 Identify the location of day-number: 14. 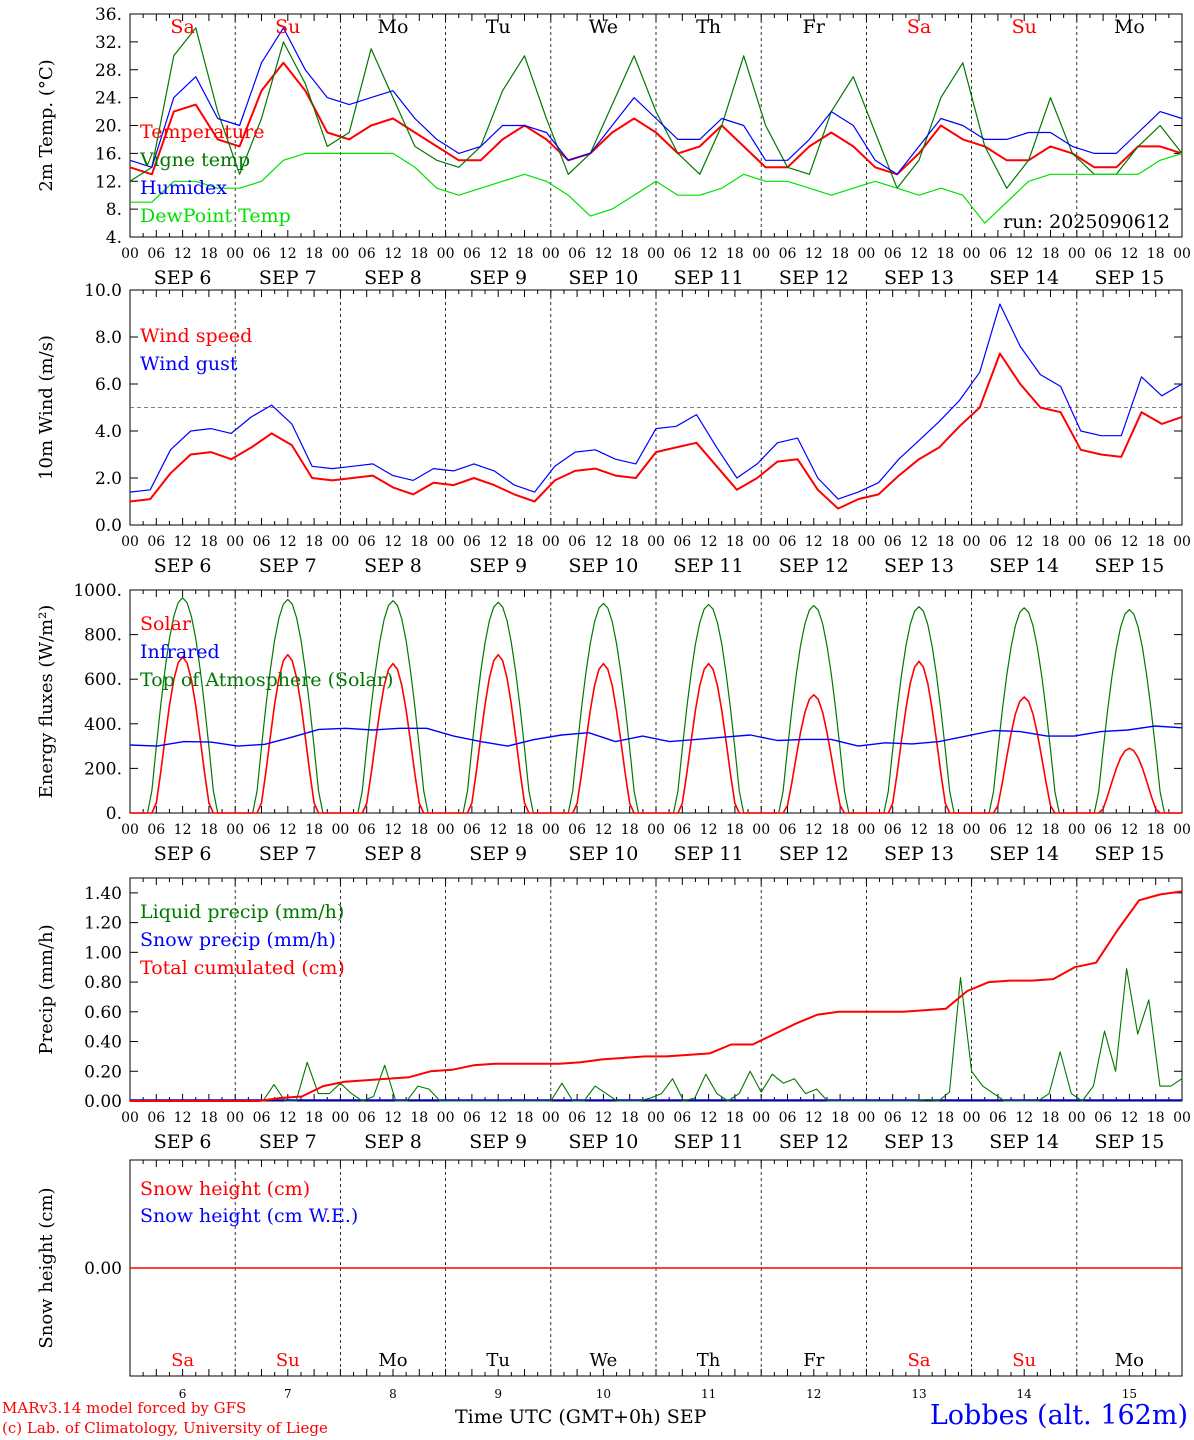
(1025, 1394).